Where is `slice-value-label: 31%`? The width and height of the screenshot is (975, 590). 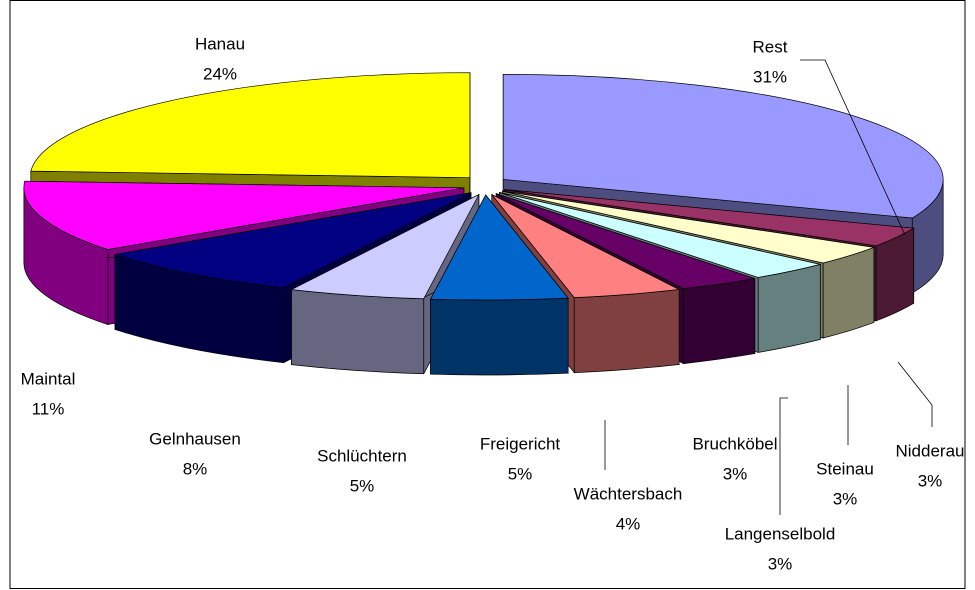 slice-value-label: 31% is located at coordinates (770, 76).